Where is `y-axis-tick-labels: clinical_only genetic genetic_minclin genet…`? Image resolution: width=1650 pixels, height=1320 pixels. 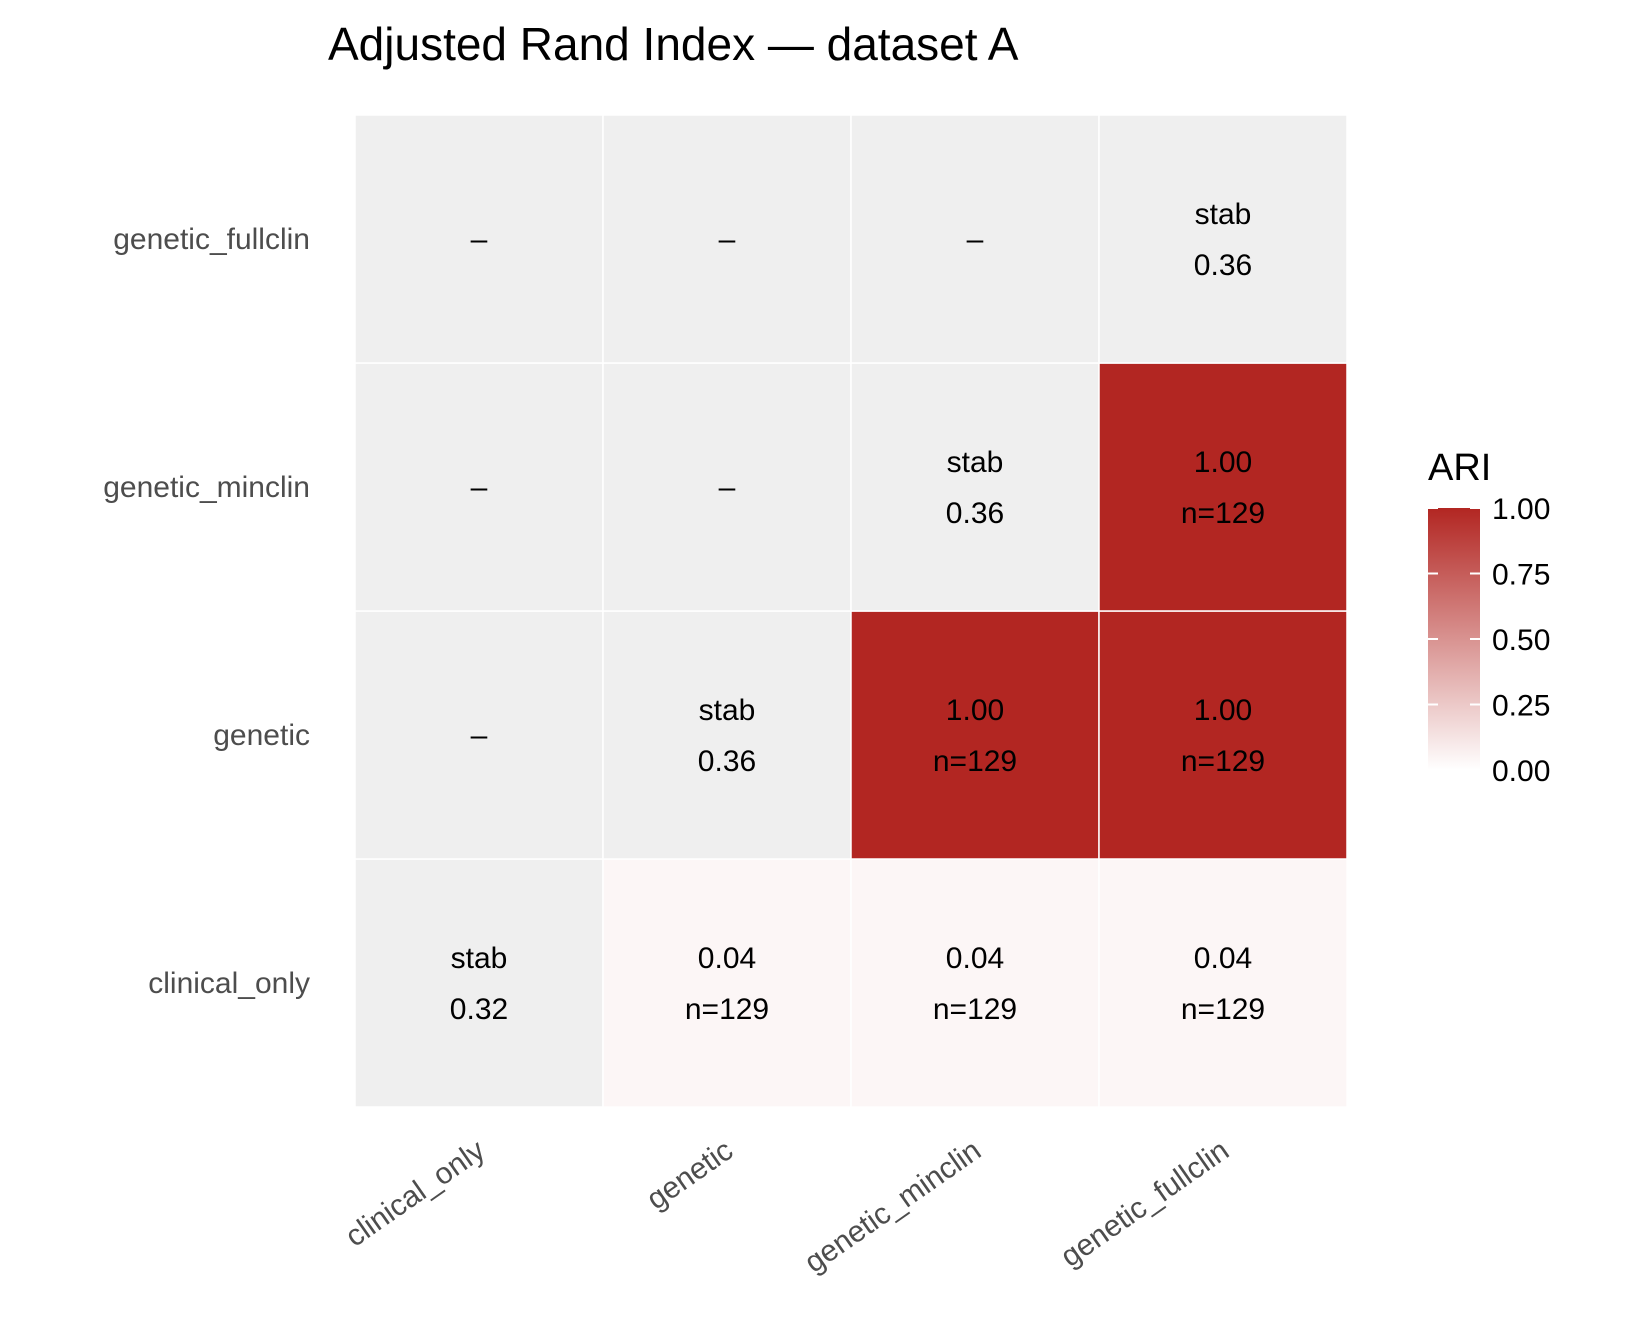 y-axis-tick-labels: clinical_only genetic genetic_minclin genet… is located at coordinates (206, 611).